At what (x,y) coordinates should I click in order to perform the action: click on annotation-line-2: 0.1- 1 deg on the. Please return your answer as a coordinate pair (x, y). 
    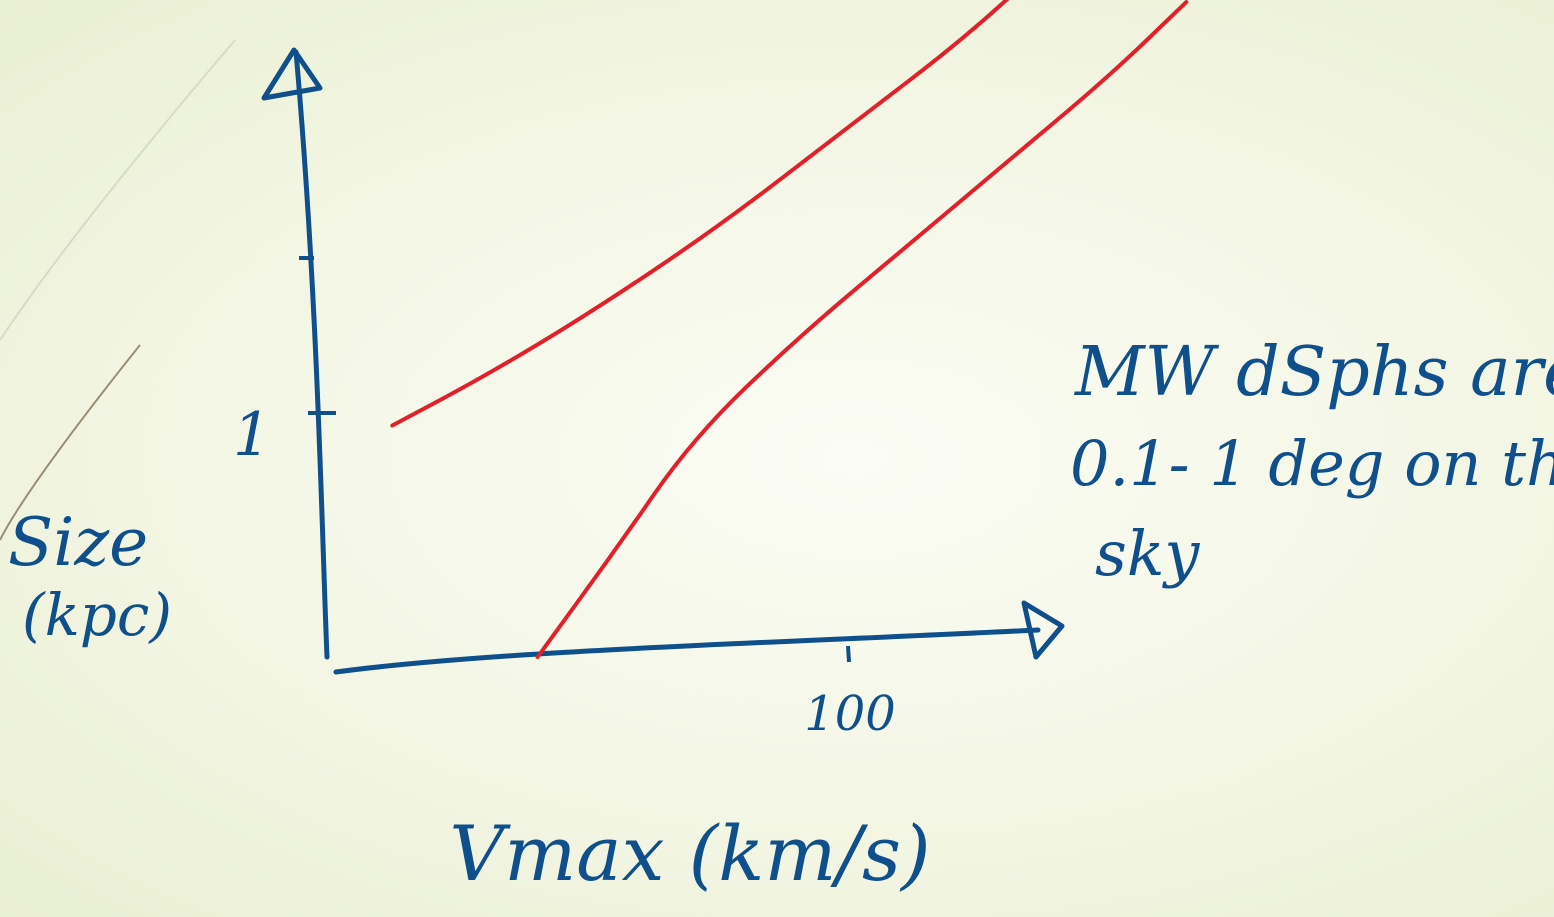
    Looking at the image, I should click on (1312, 463).